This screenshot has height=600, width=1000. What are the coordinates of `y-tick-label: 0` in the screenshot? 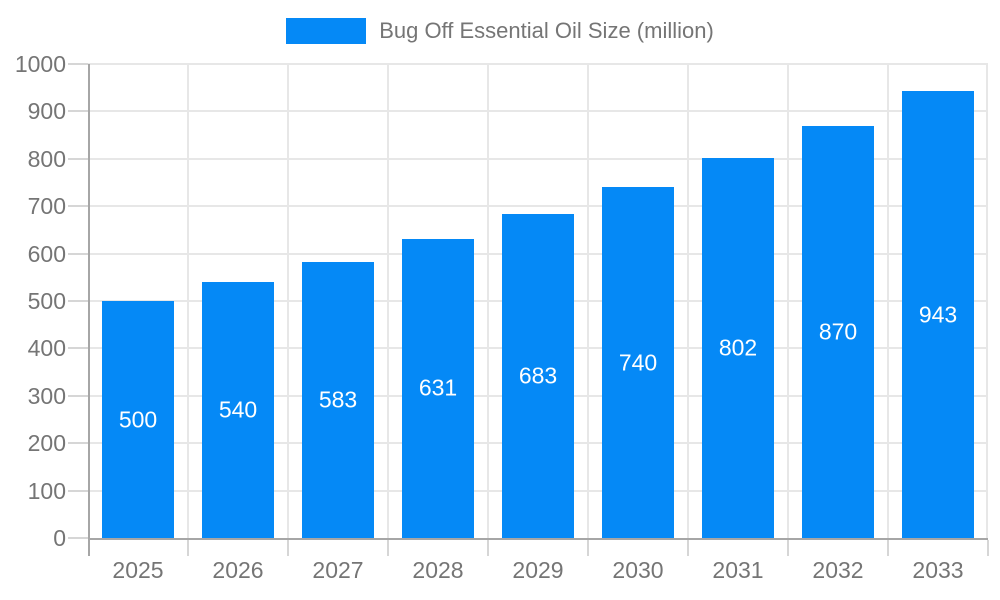 It's located at (59, 538).